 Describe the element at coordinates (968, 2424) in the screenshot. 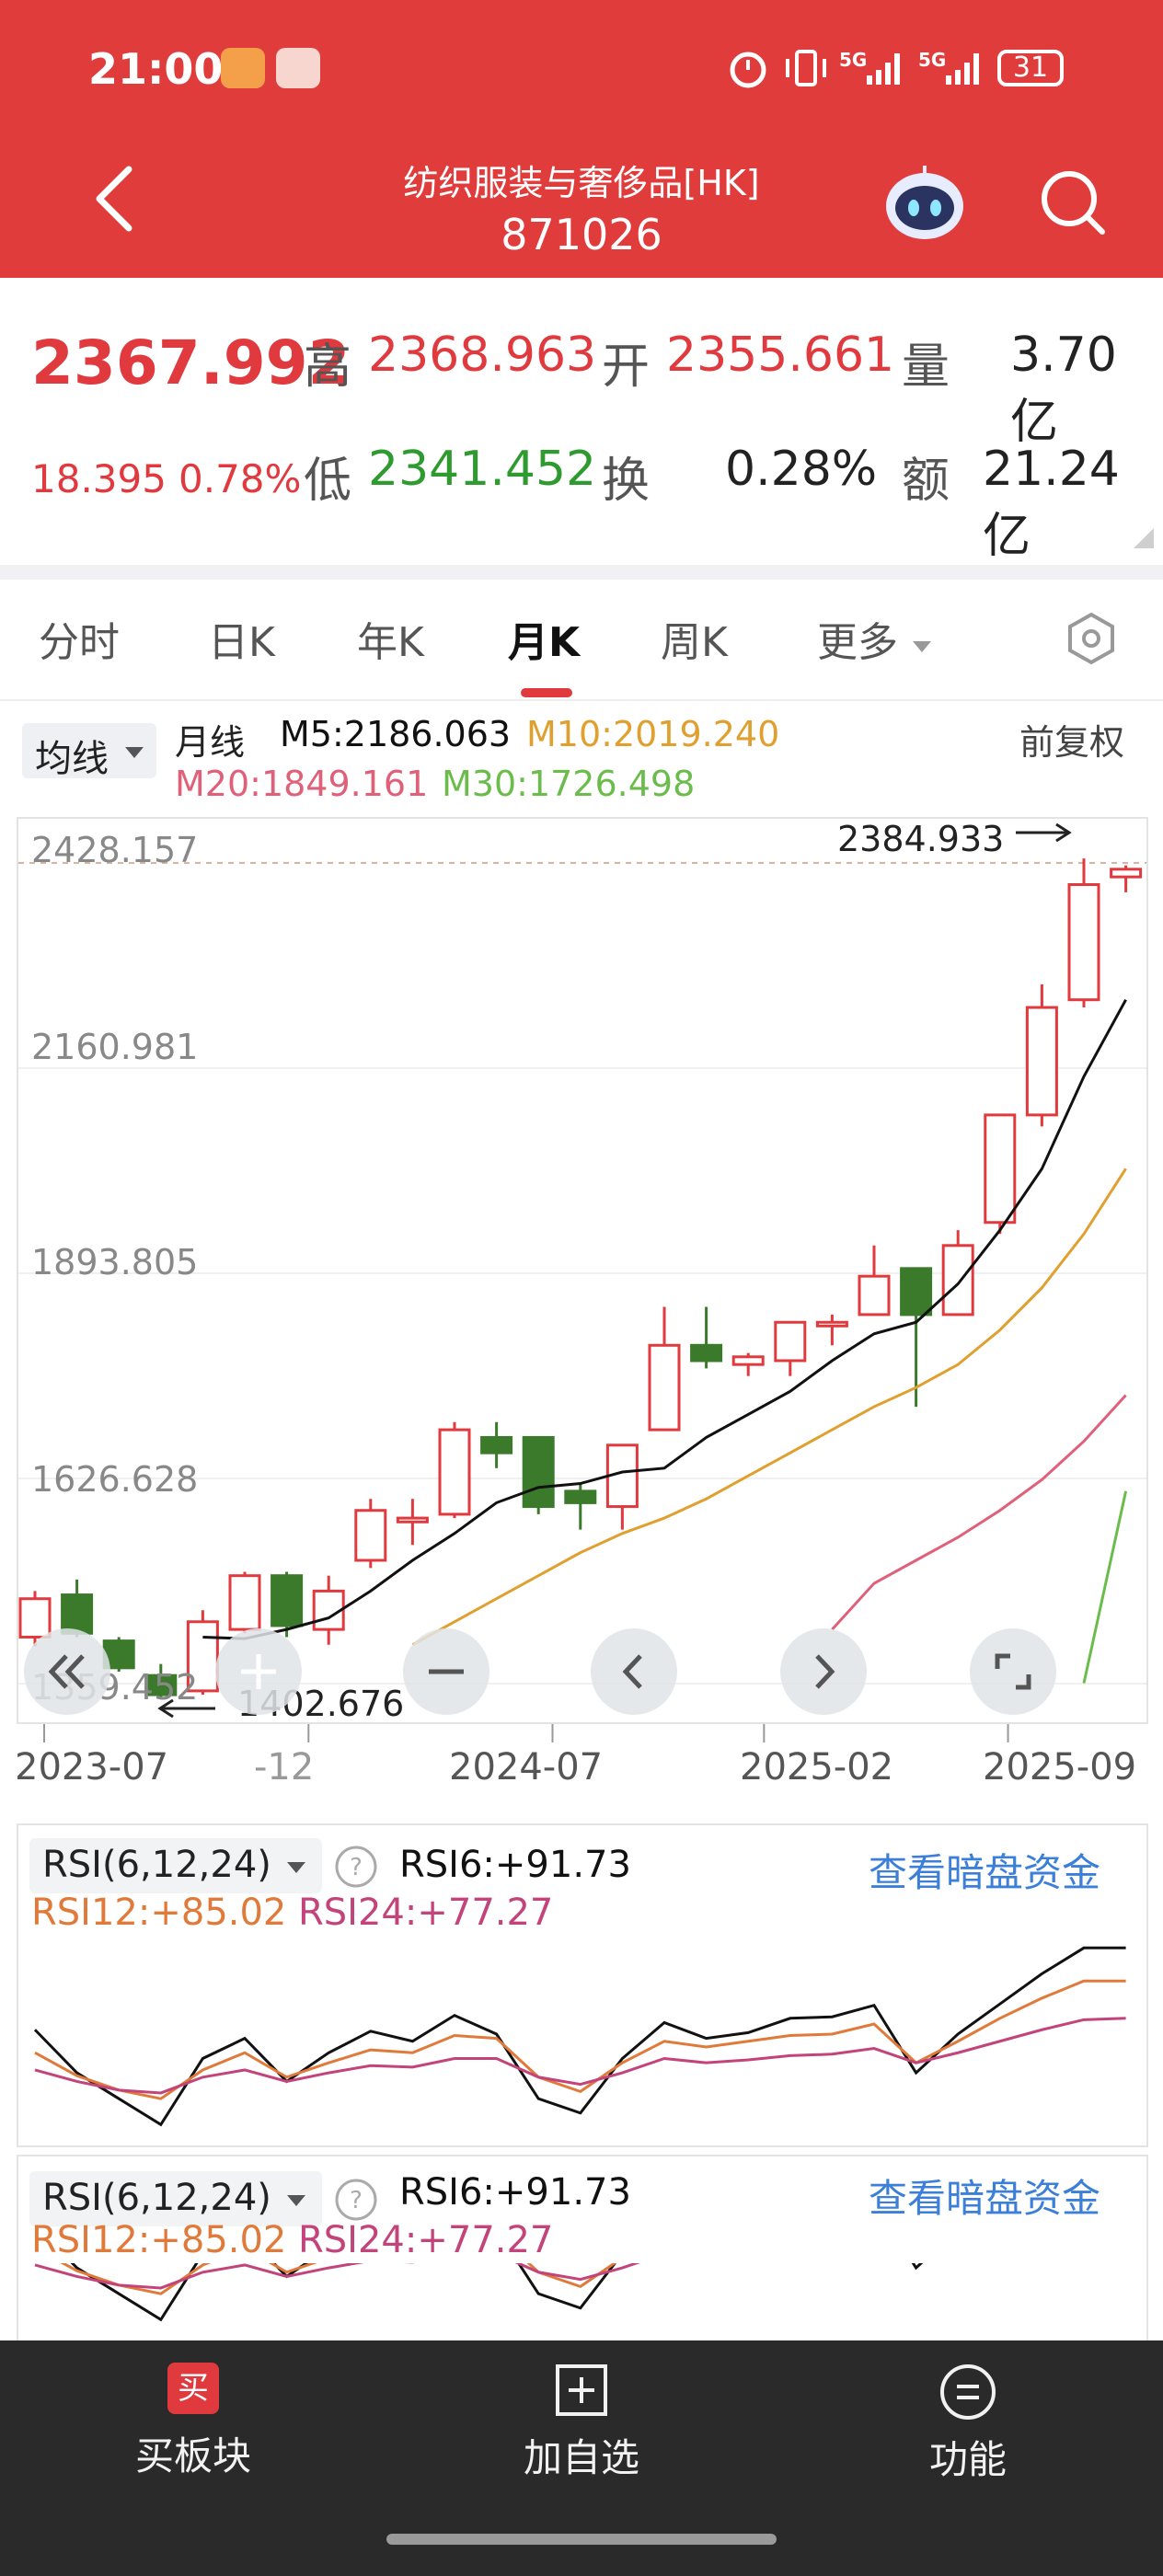

I see `functions-button: 功能` at that location.